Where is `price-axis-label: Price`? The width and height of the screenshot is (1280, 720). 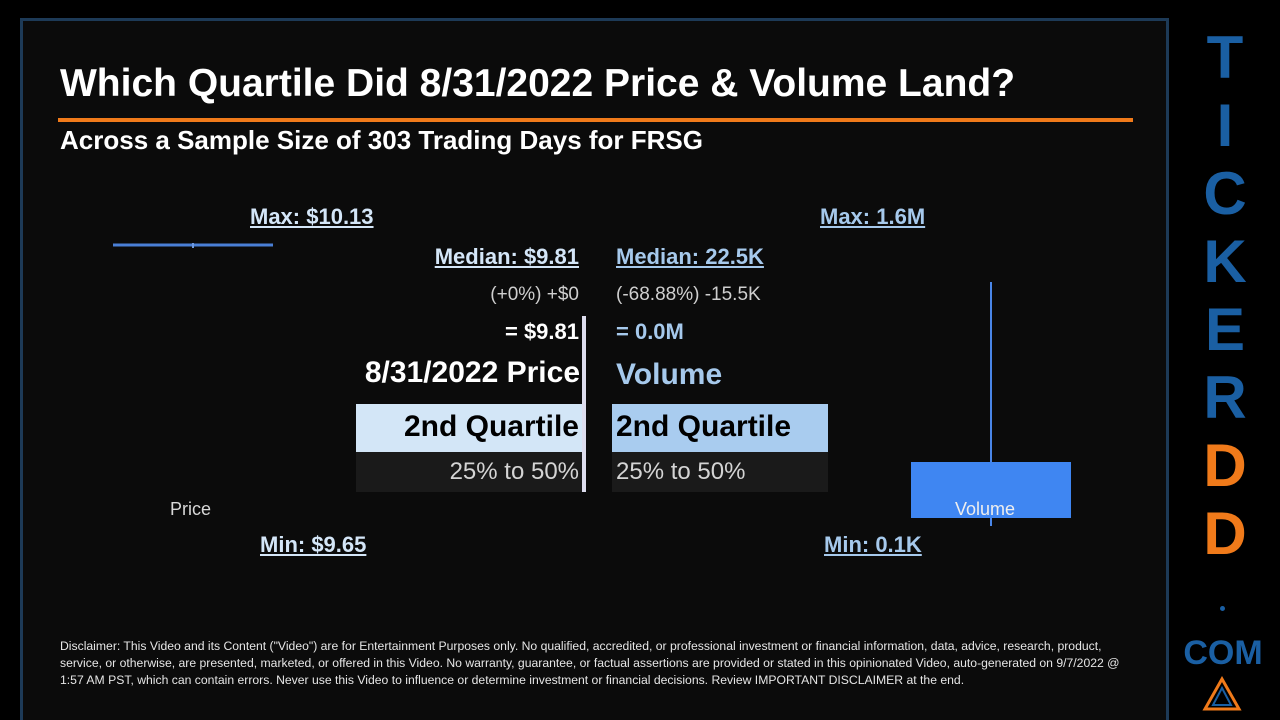
price-axis-label: Price is located at coordinates (191, 509).